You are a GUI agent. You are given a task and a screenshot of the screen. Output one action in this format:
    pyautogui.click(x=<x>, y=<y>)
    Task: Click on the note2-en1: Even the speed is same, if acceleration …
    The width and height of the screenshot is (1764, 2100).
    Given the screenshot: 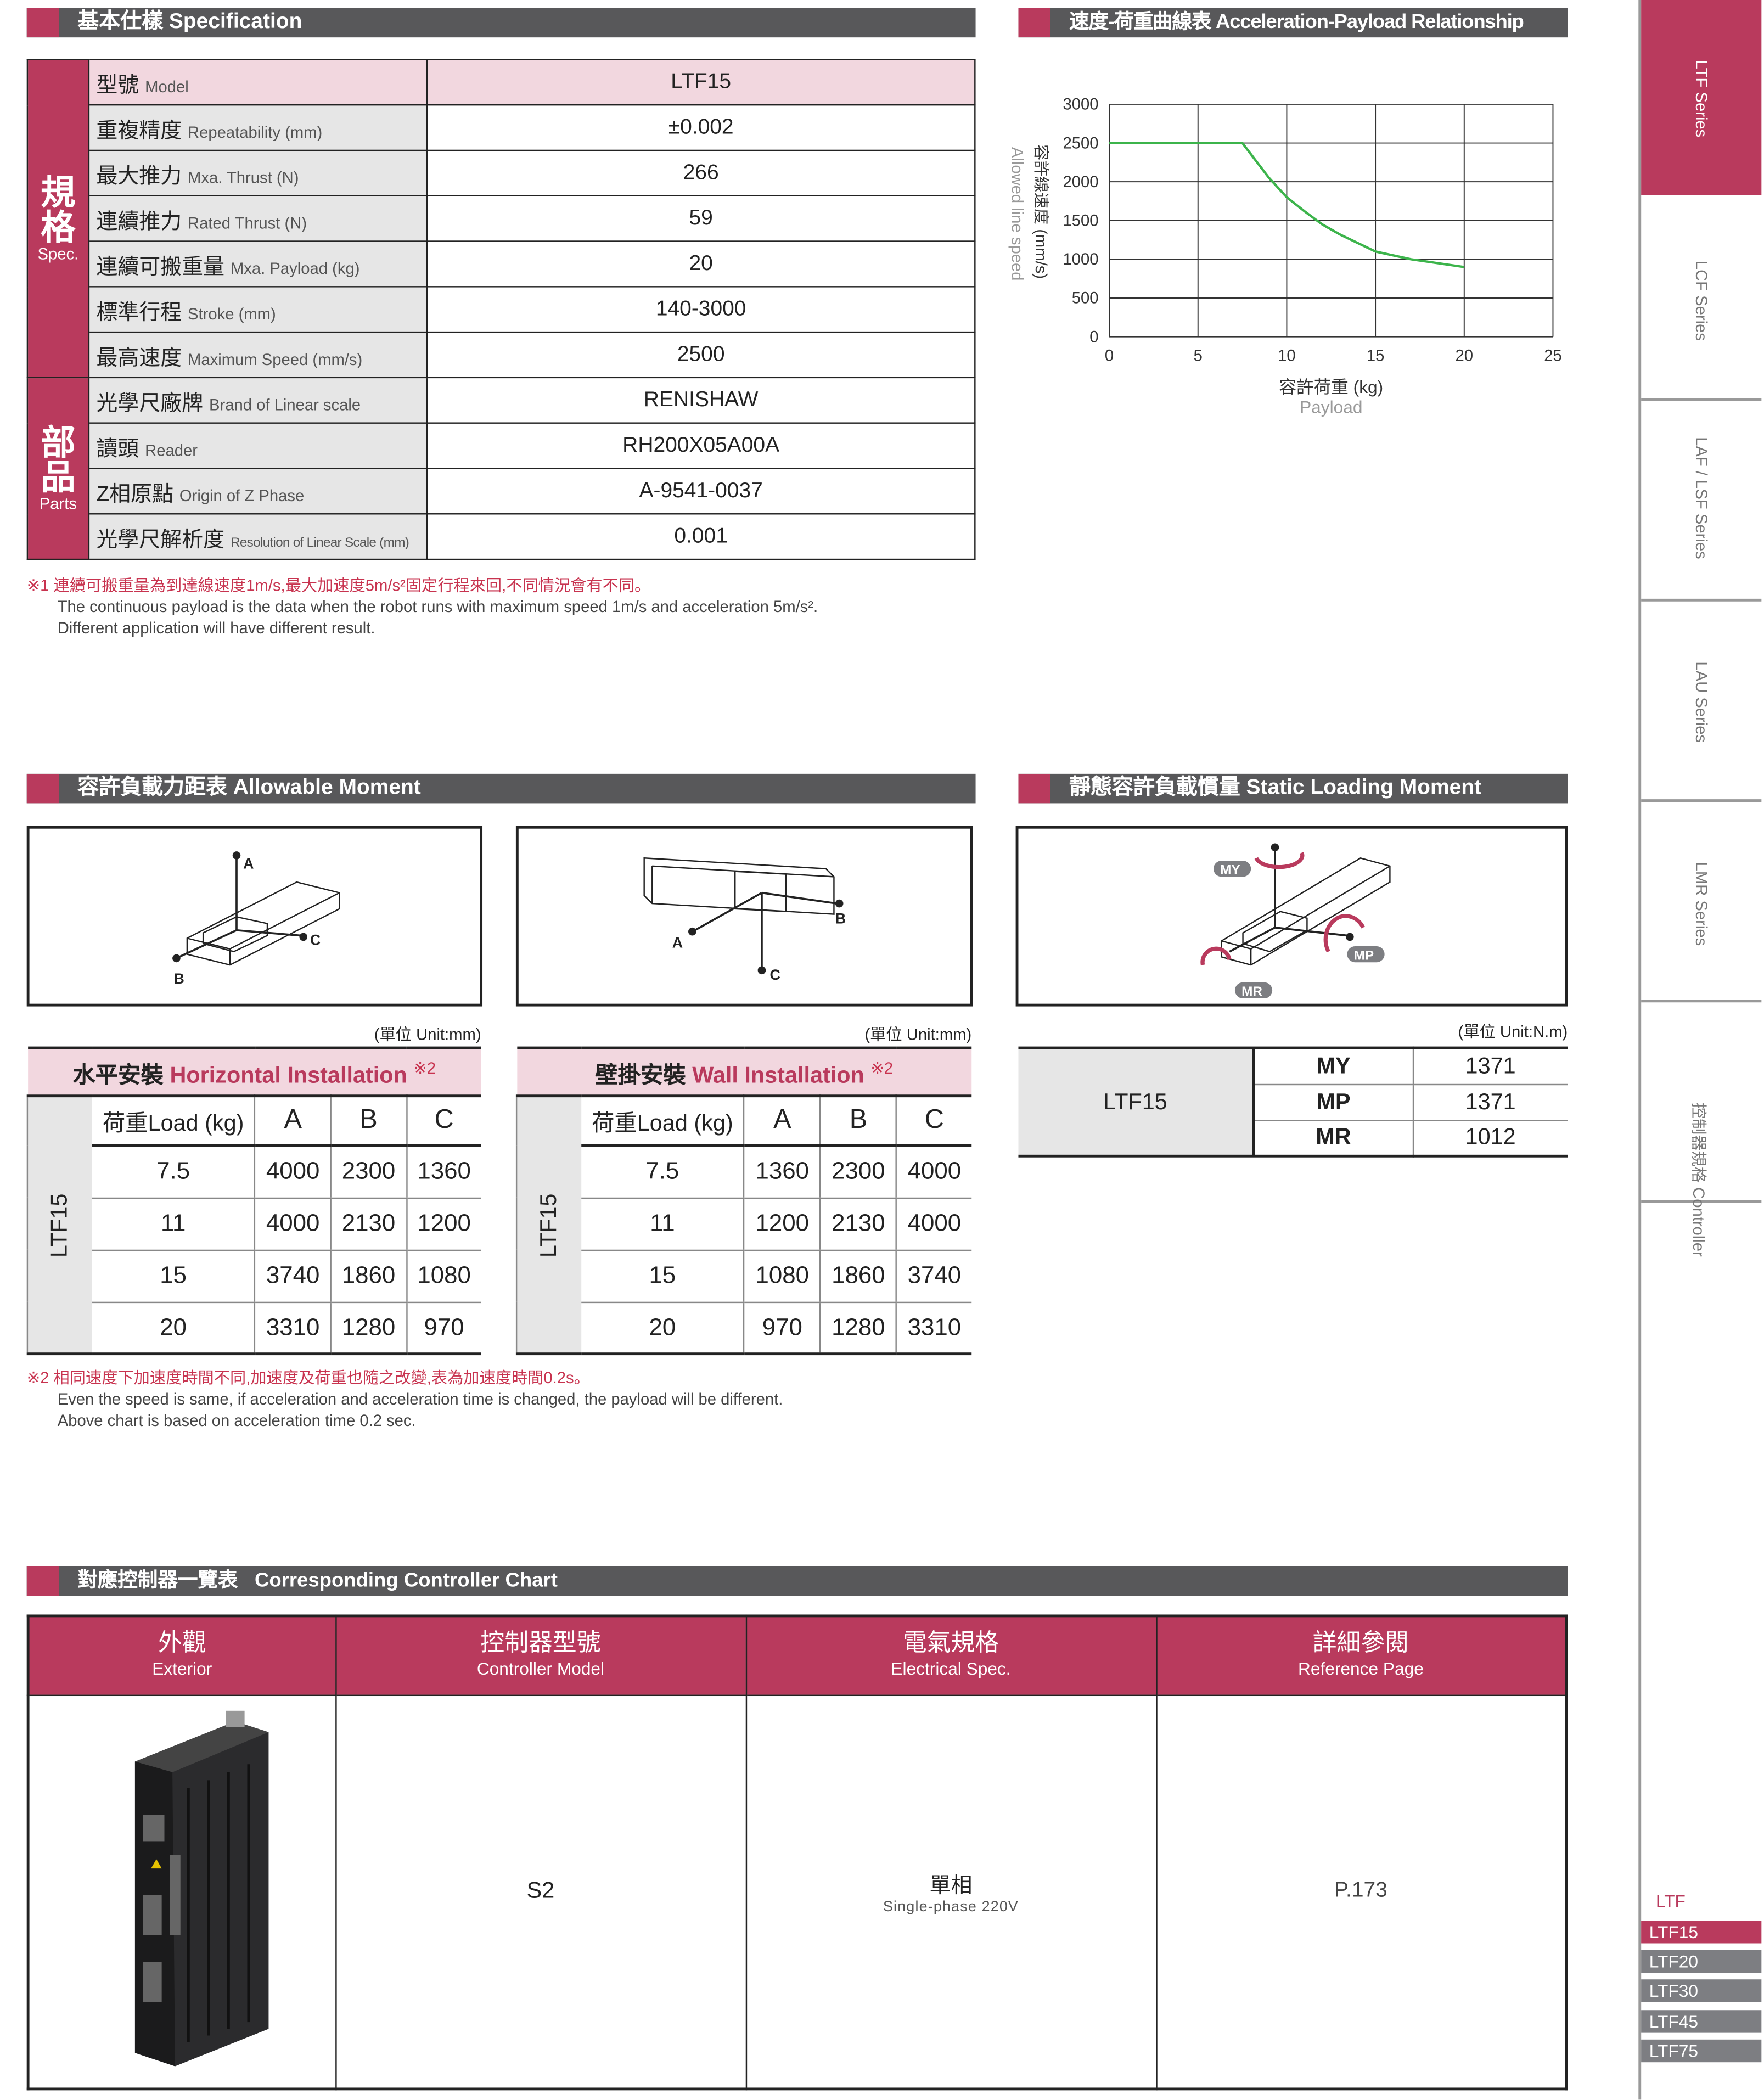 What is the action you would take?
    pyautogui.click(x=420, y=1399)
    